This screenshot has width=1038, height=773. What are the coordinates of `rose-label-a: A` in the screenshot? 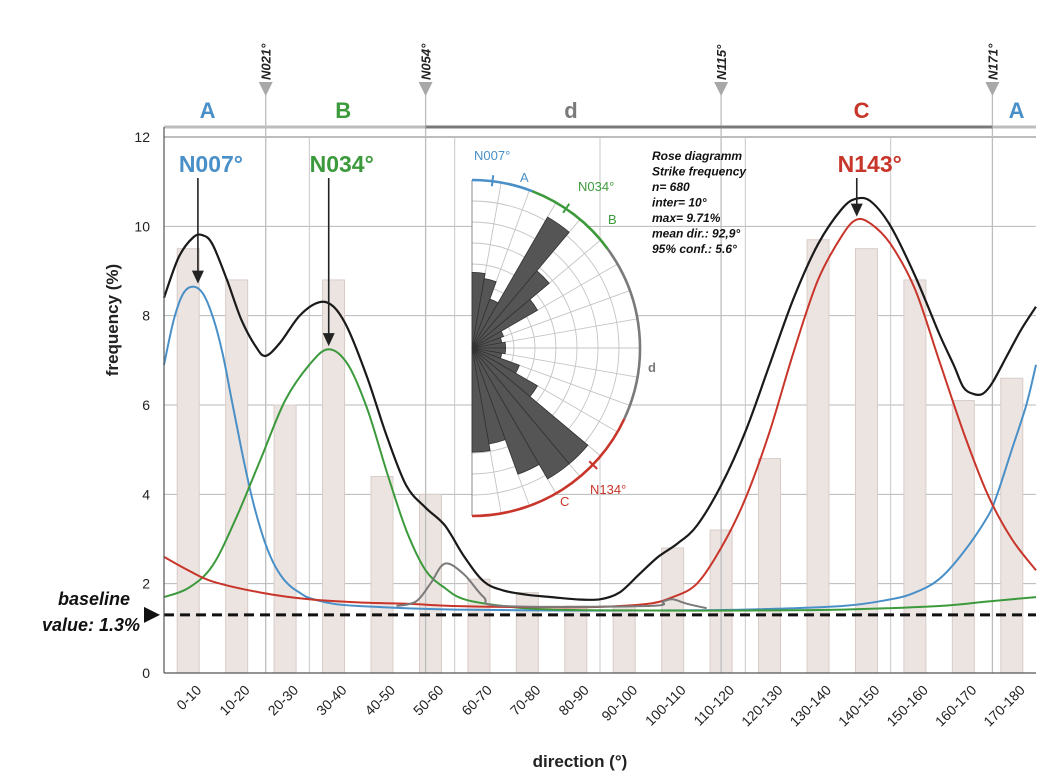 It's located at (524, 177).